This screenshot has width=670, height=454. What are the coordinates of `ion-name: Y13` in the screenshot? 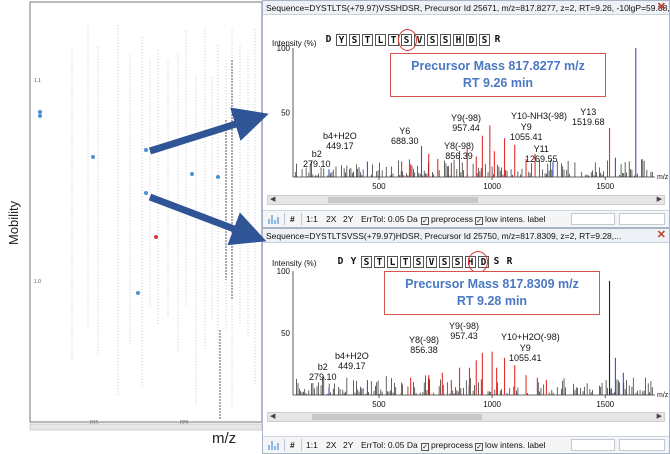 It's located at (588, 112).